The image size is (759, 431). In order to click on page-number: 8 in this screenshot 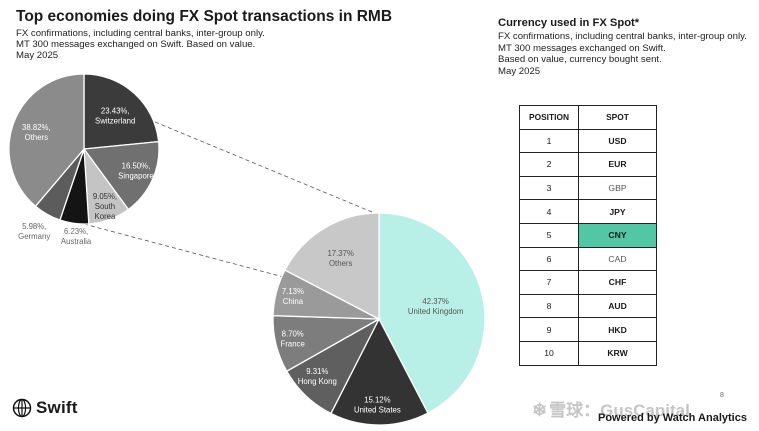, I will do `click(722, 395)`.